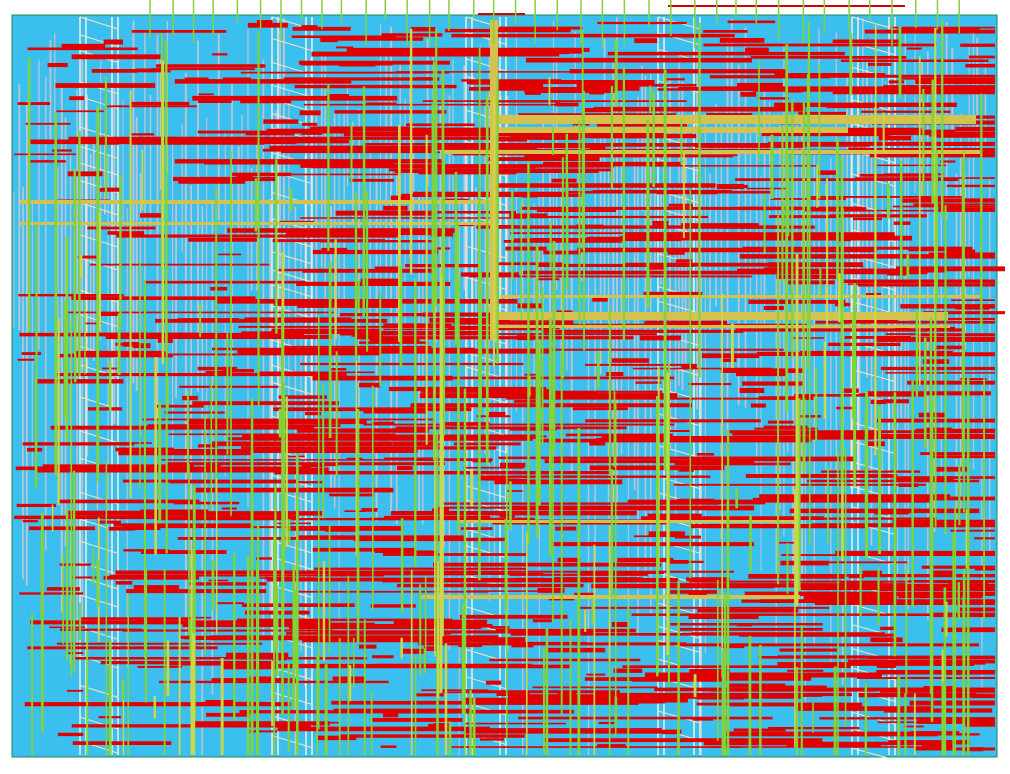 This screenshot has width=1010, height=774. Describe the element at coordinates (554, 24) in the screenshot. I see `pins` at that location.